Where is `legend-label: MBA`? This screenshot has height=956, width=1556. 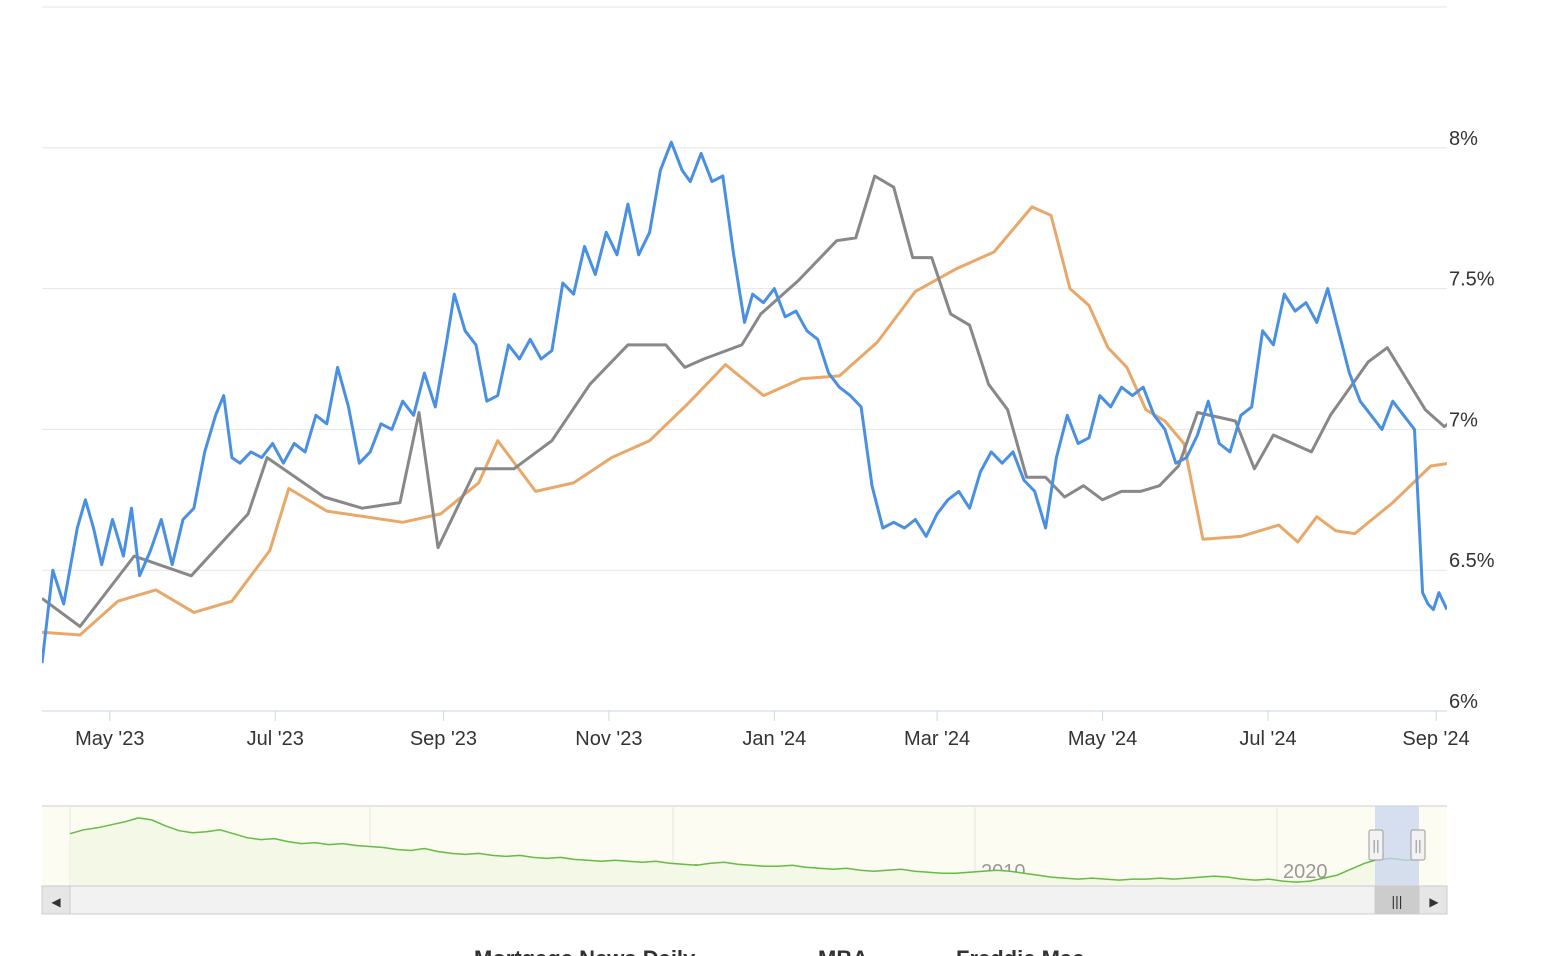
legend-label: MBA is located at coordinates (843, 951).